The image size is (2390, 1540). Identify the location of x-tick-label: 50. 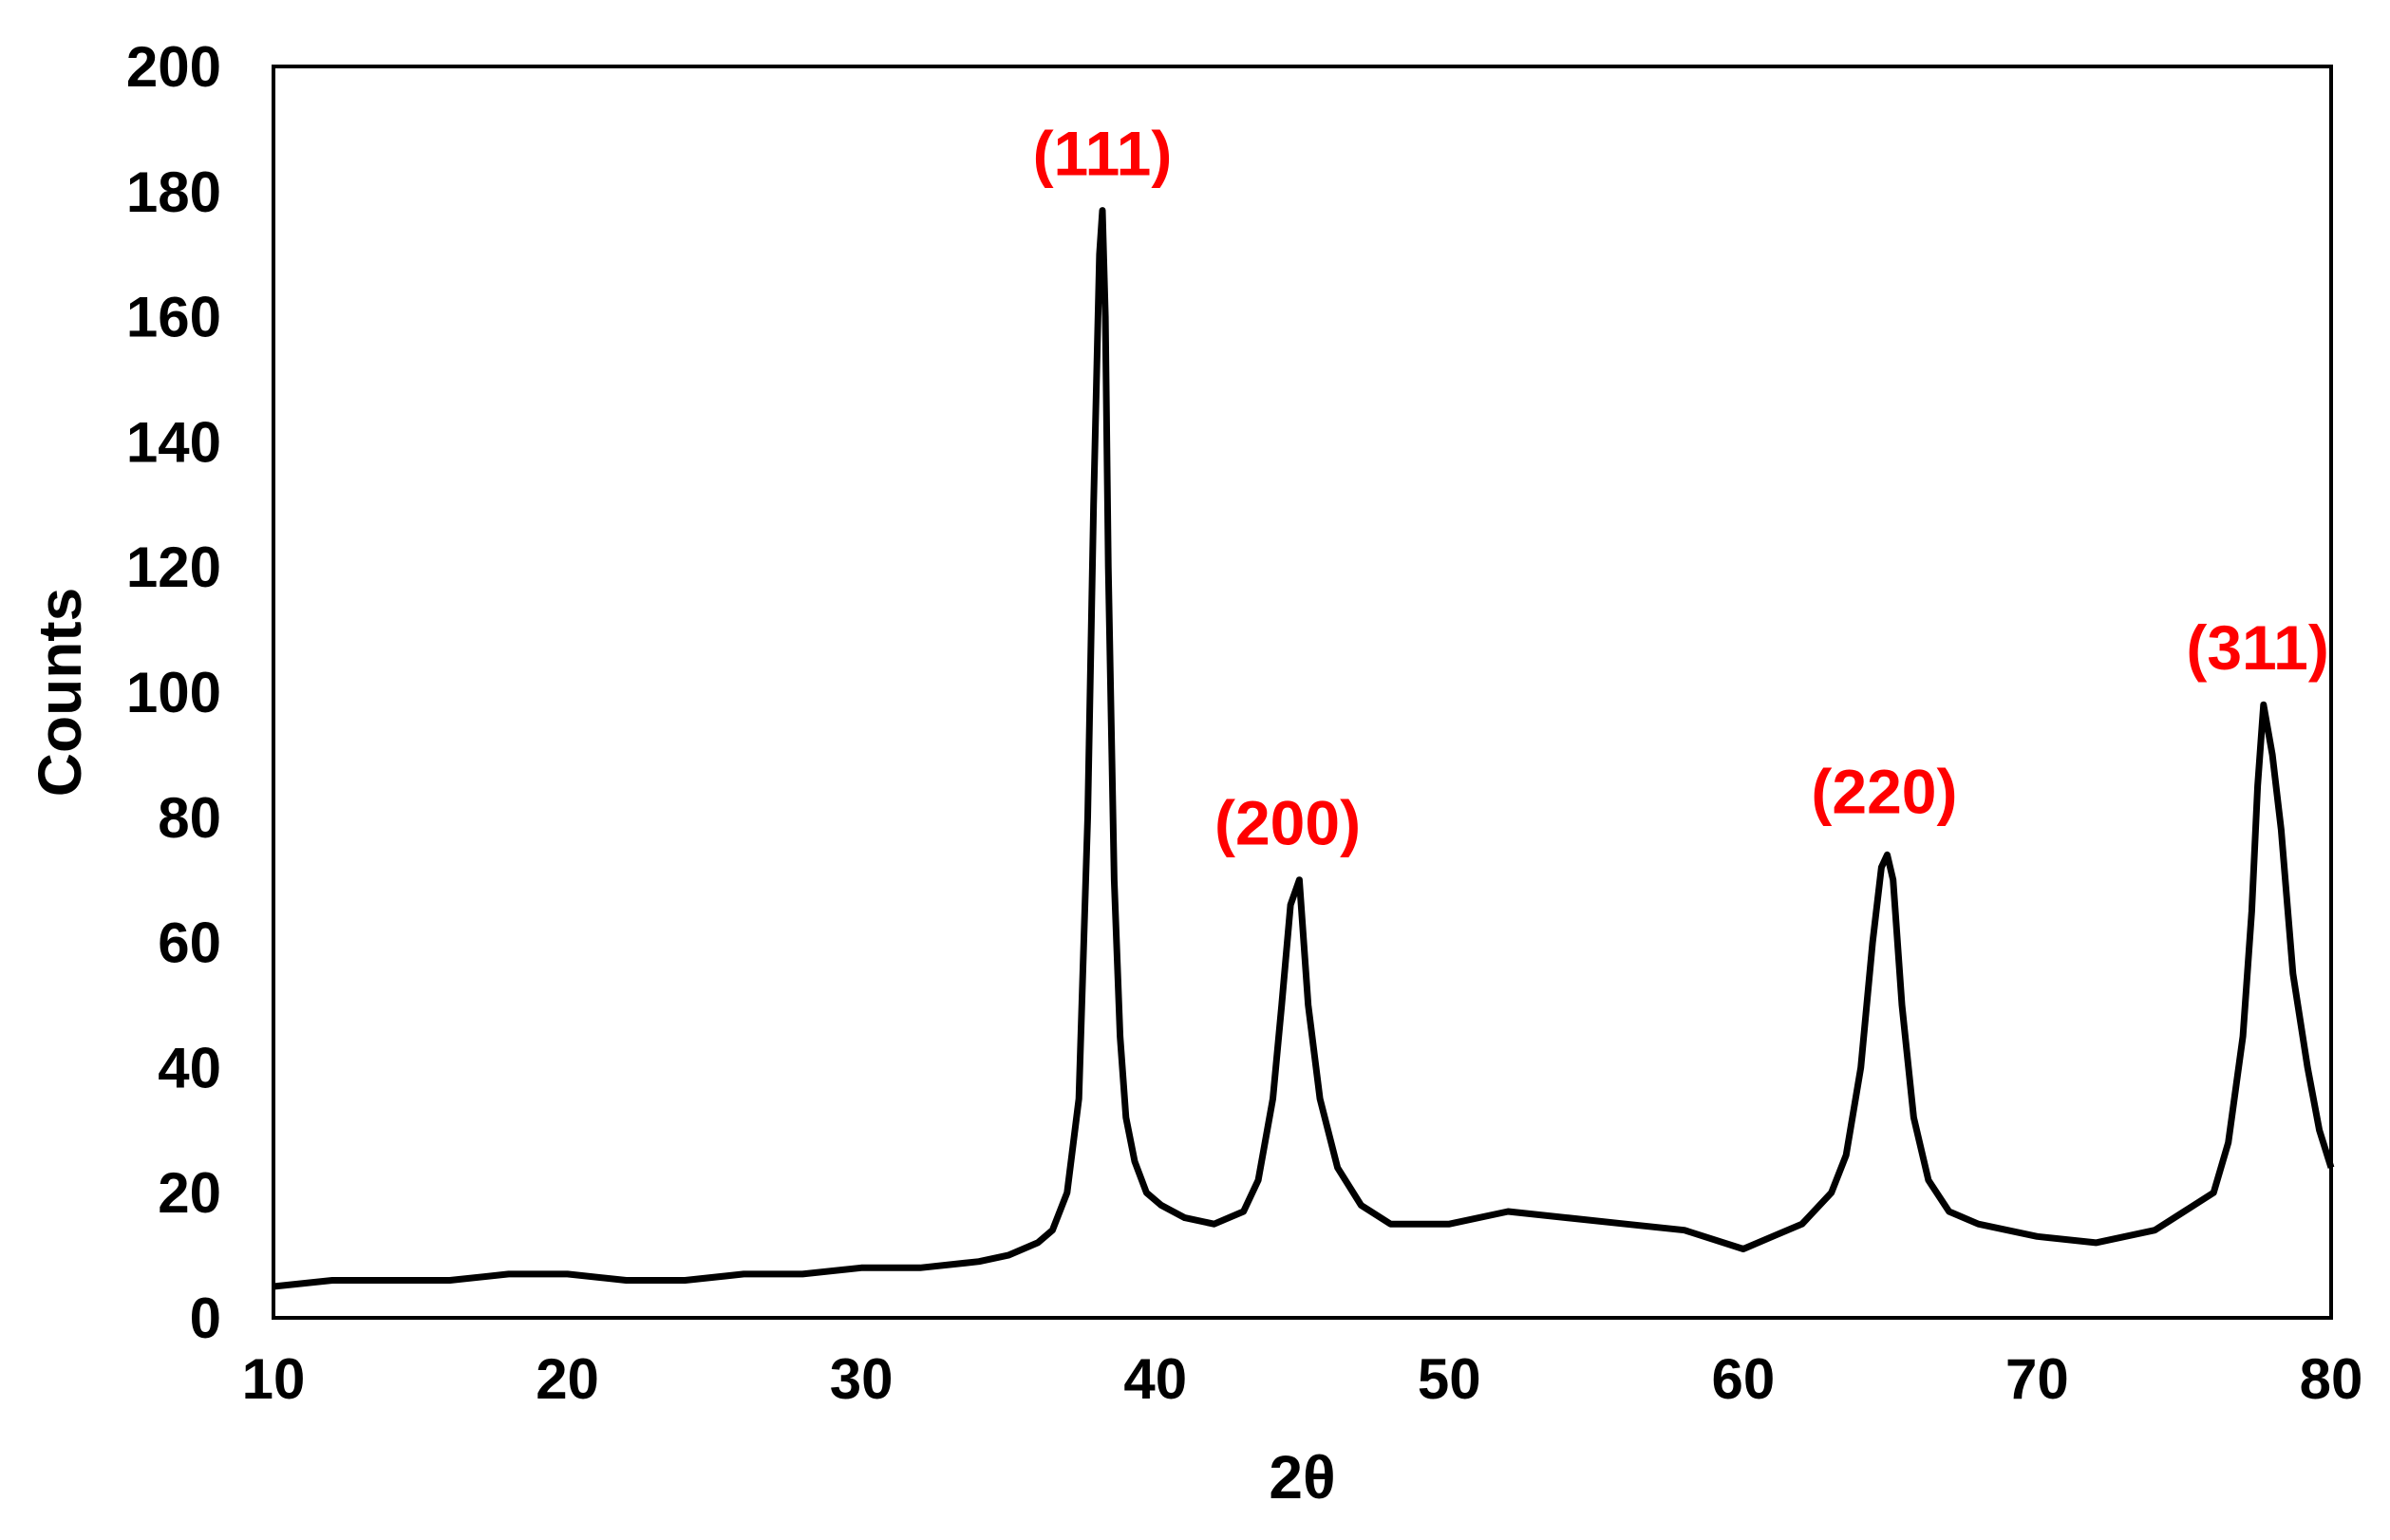
(1449, 1379).